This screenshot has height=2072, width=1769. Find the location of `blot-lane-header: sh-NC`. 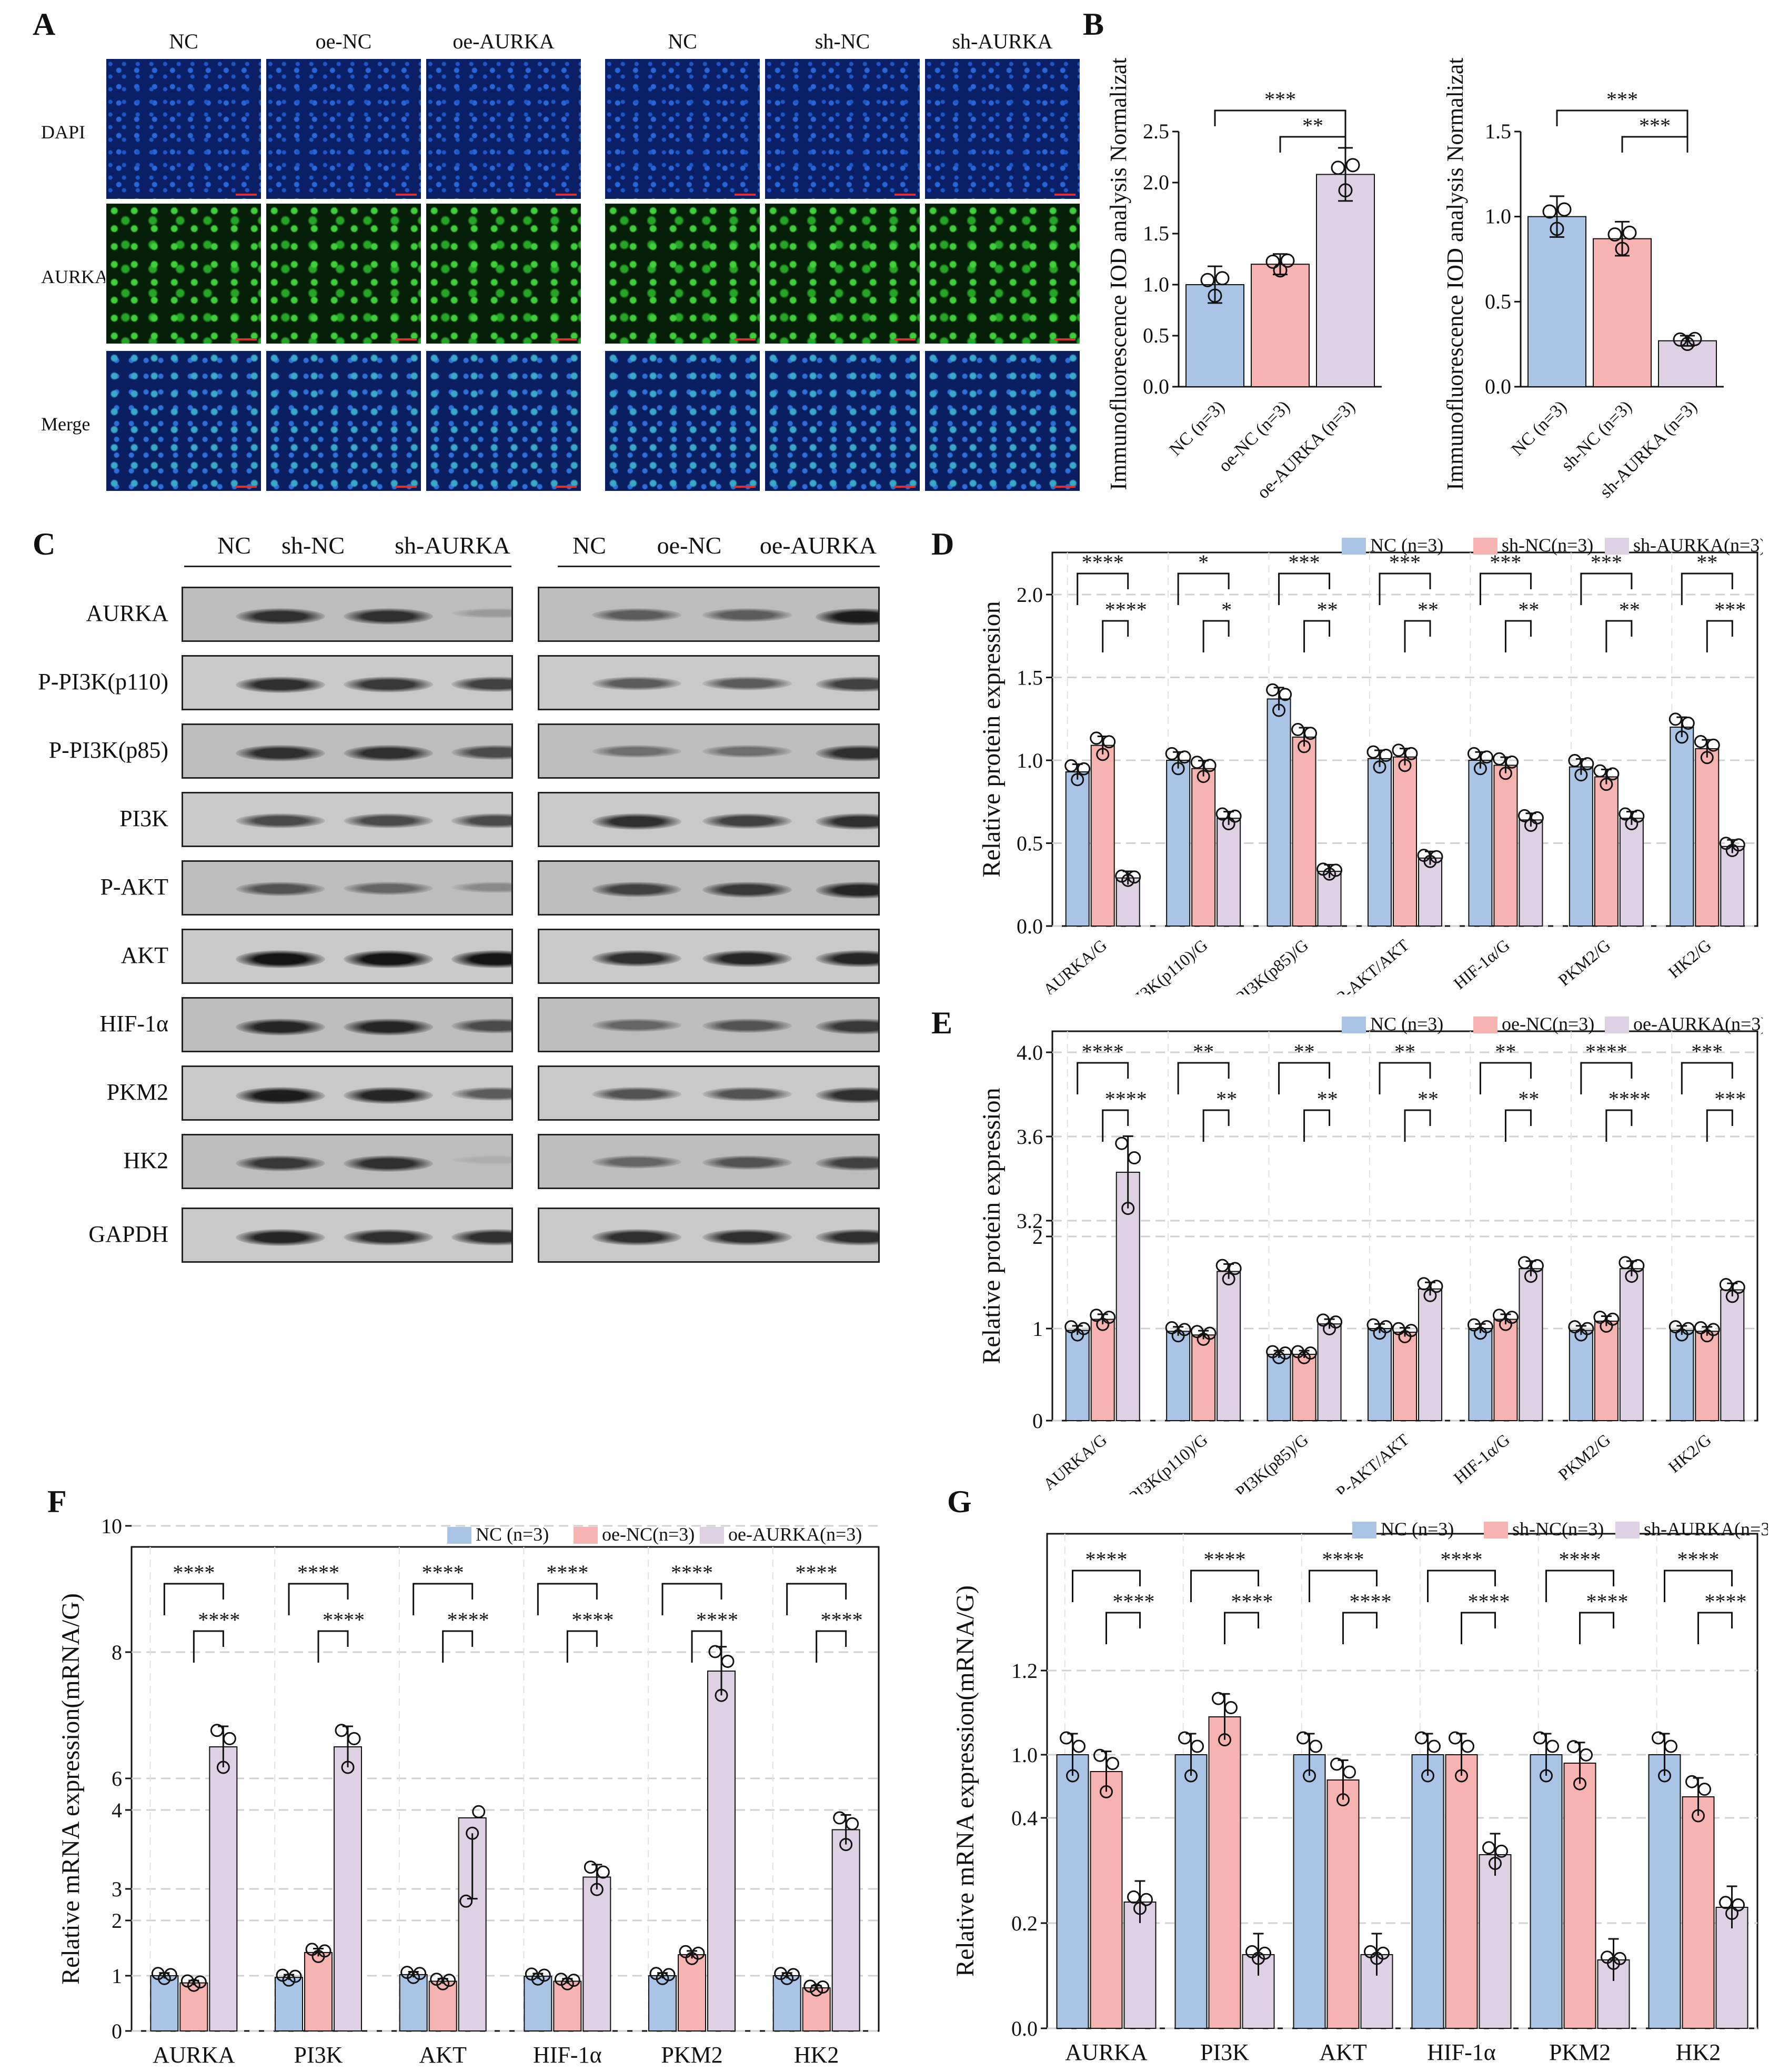

blot-lane-header: sh-NC is located at coordinates (313, 545).